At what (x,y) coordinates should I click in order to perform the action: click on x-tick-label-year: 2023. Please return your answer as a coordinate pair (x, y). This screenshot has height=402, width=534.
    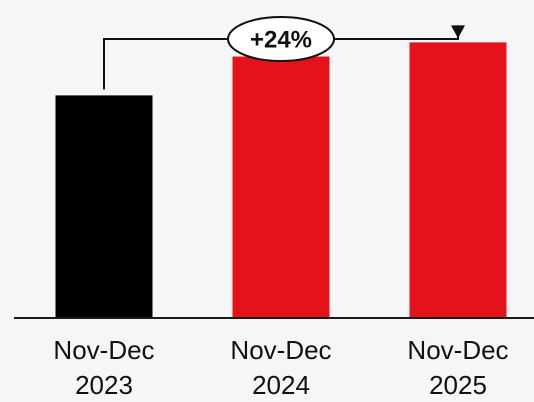
    Looking at the image, I should click on (104, 385).